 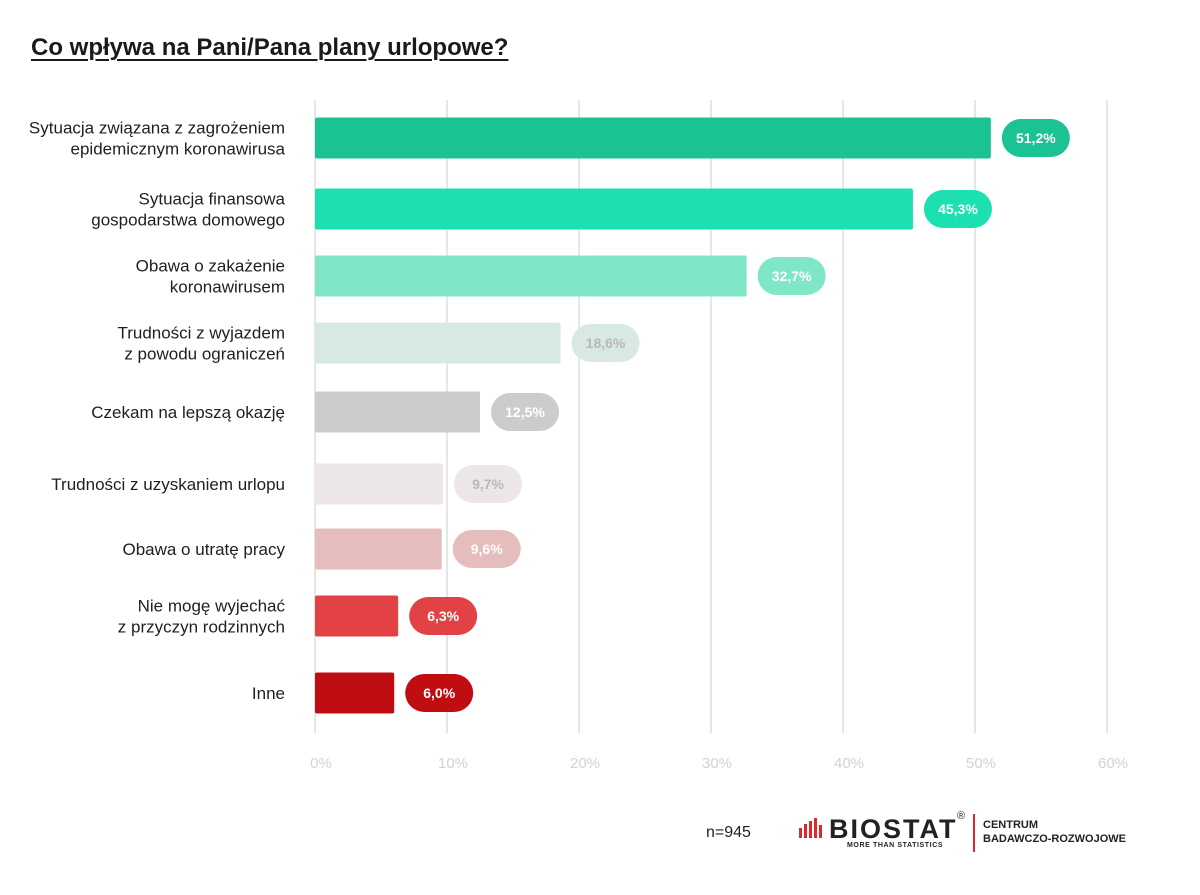 What do you see at coordinates (201, 333) in the screenshot?
I see `category-label: Trudności z wyjazdem` at bounding box center [201, 333].